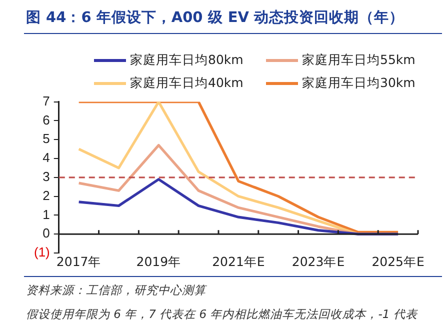 This screenshot has width=448, height=322. I want to click on y-tick-label: 0, so click(46, 233).